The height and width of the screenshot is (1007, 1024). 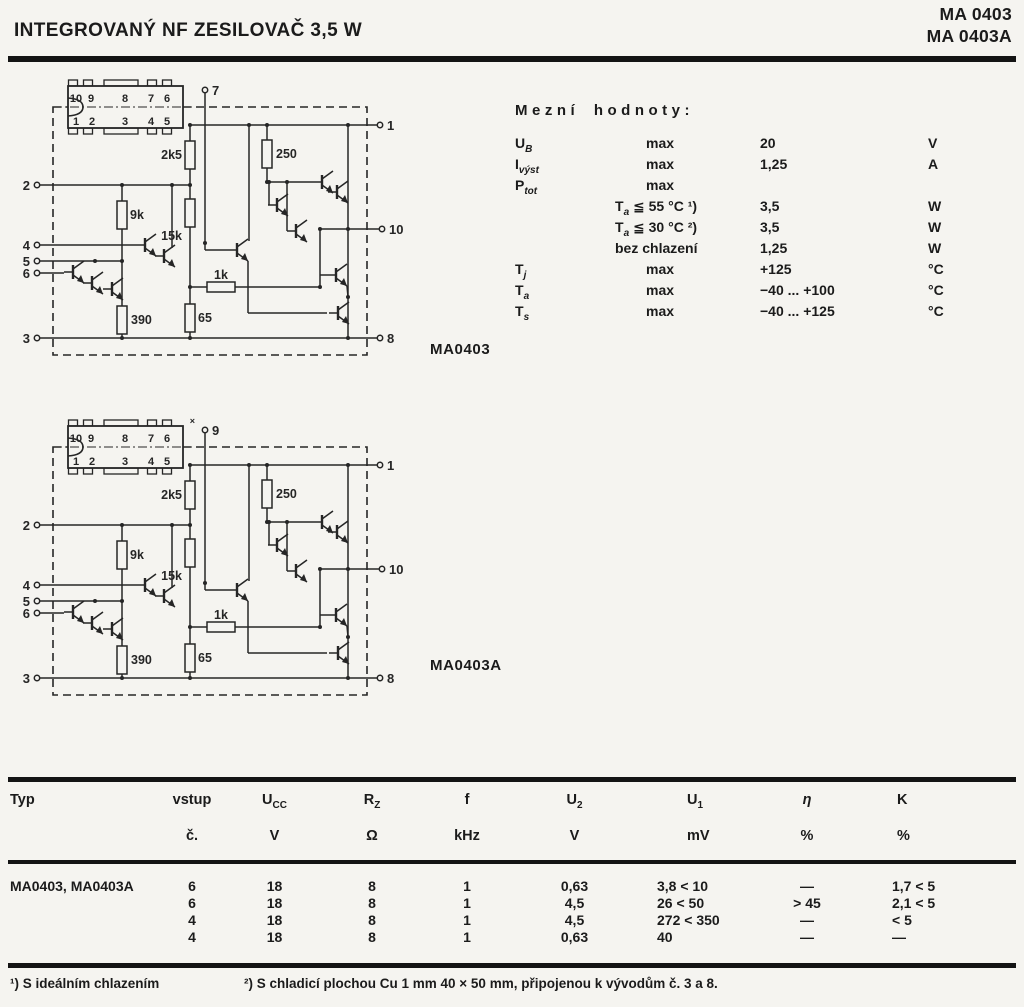 What do you see at coordinates (26, 185) in the screenshot?
I see `terminal-label: 2` at bounding box center [26, 185].